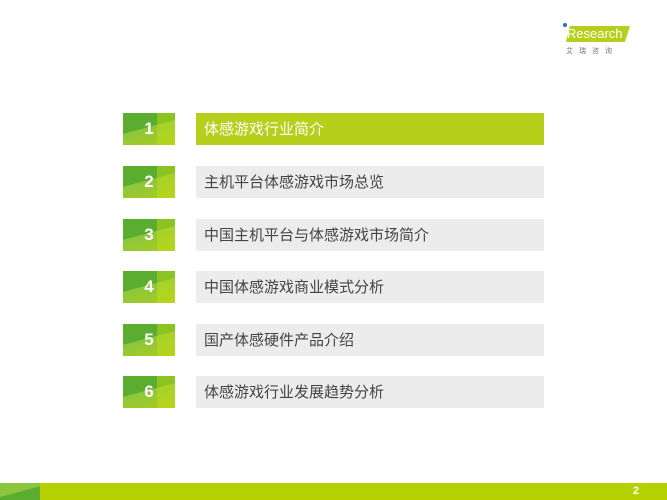  What do you see at coordinates (593, 33) in the screenshot?
I see `logo-brand: iResearch` at bounding box center [593, 33].